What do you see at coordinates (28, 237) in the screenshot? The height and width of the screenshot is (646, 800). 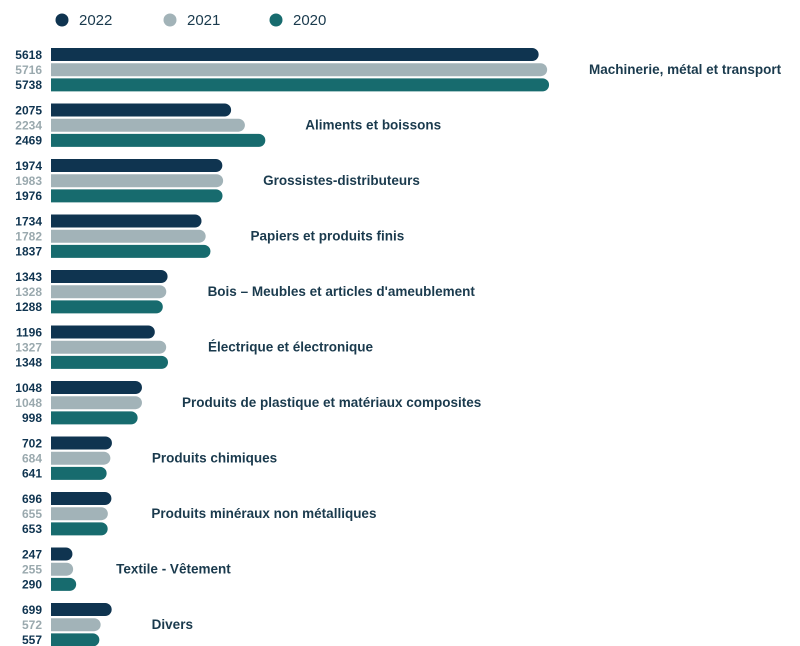 I see `value-label-2021: 1782` at bounding box center [28, 237].